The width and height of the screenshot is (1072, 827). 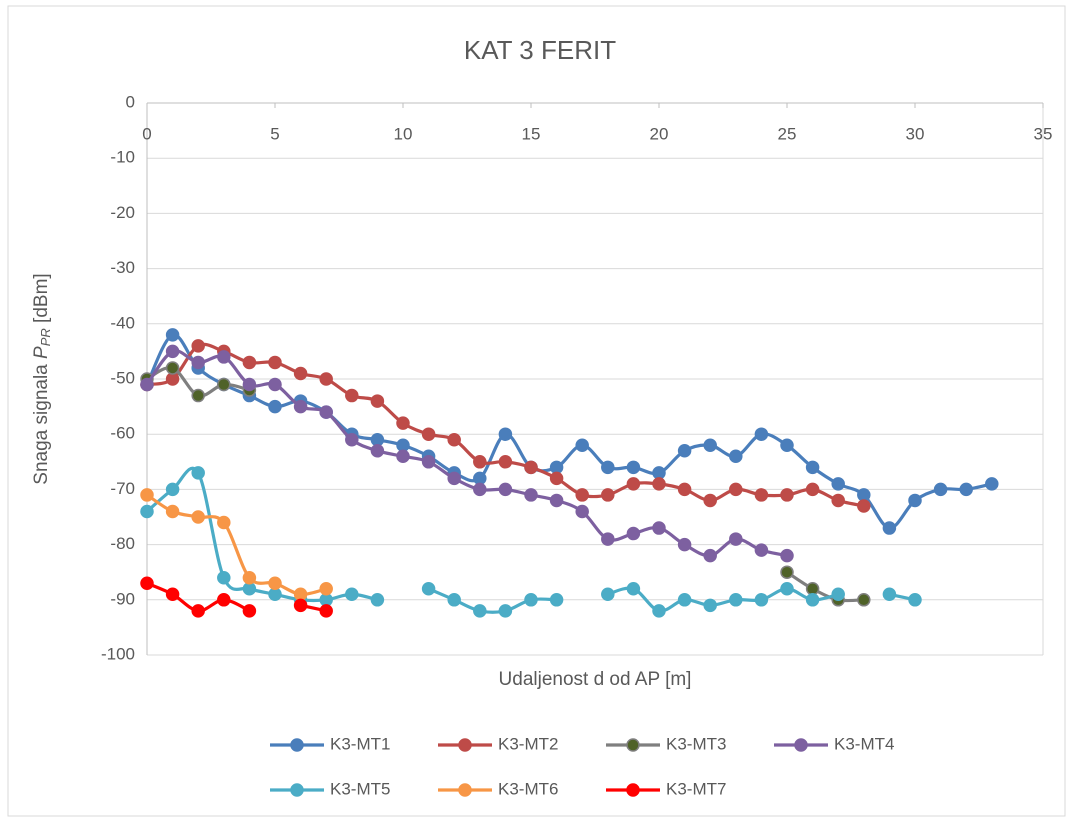 I want to click on y-tick-label: -100, so click(x=118, y=653).